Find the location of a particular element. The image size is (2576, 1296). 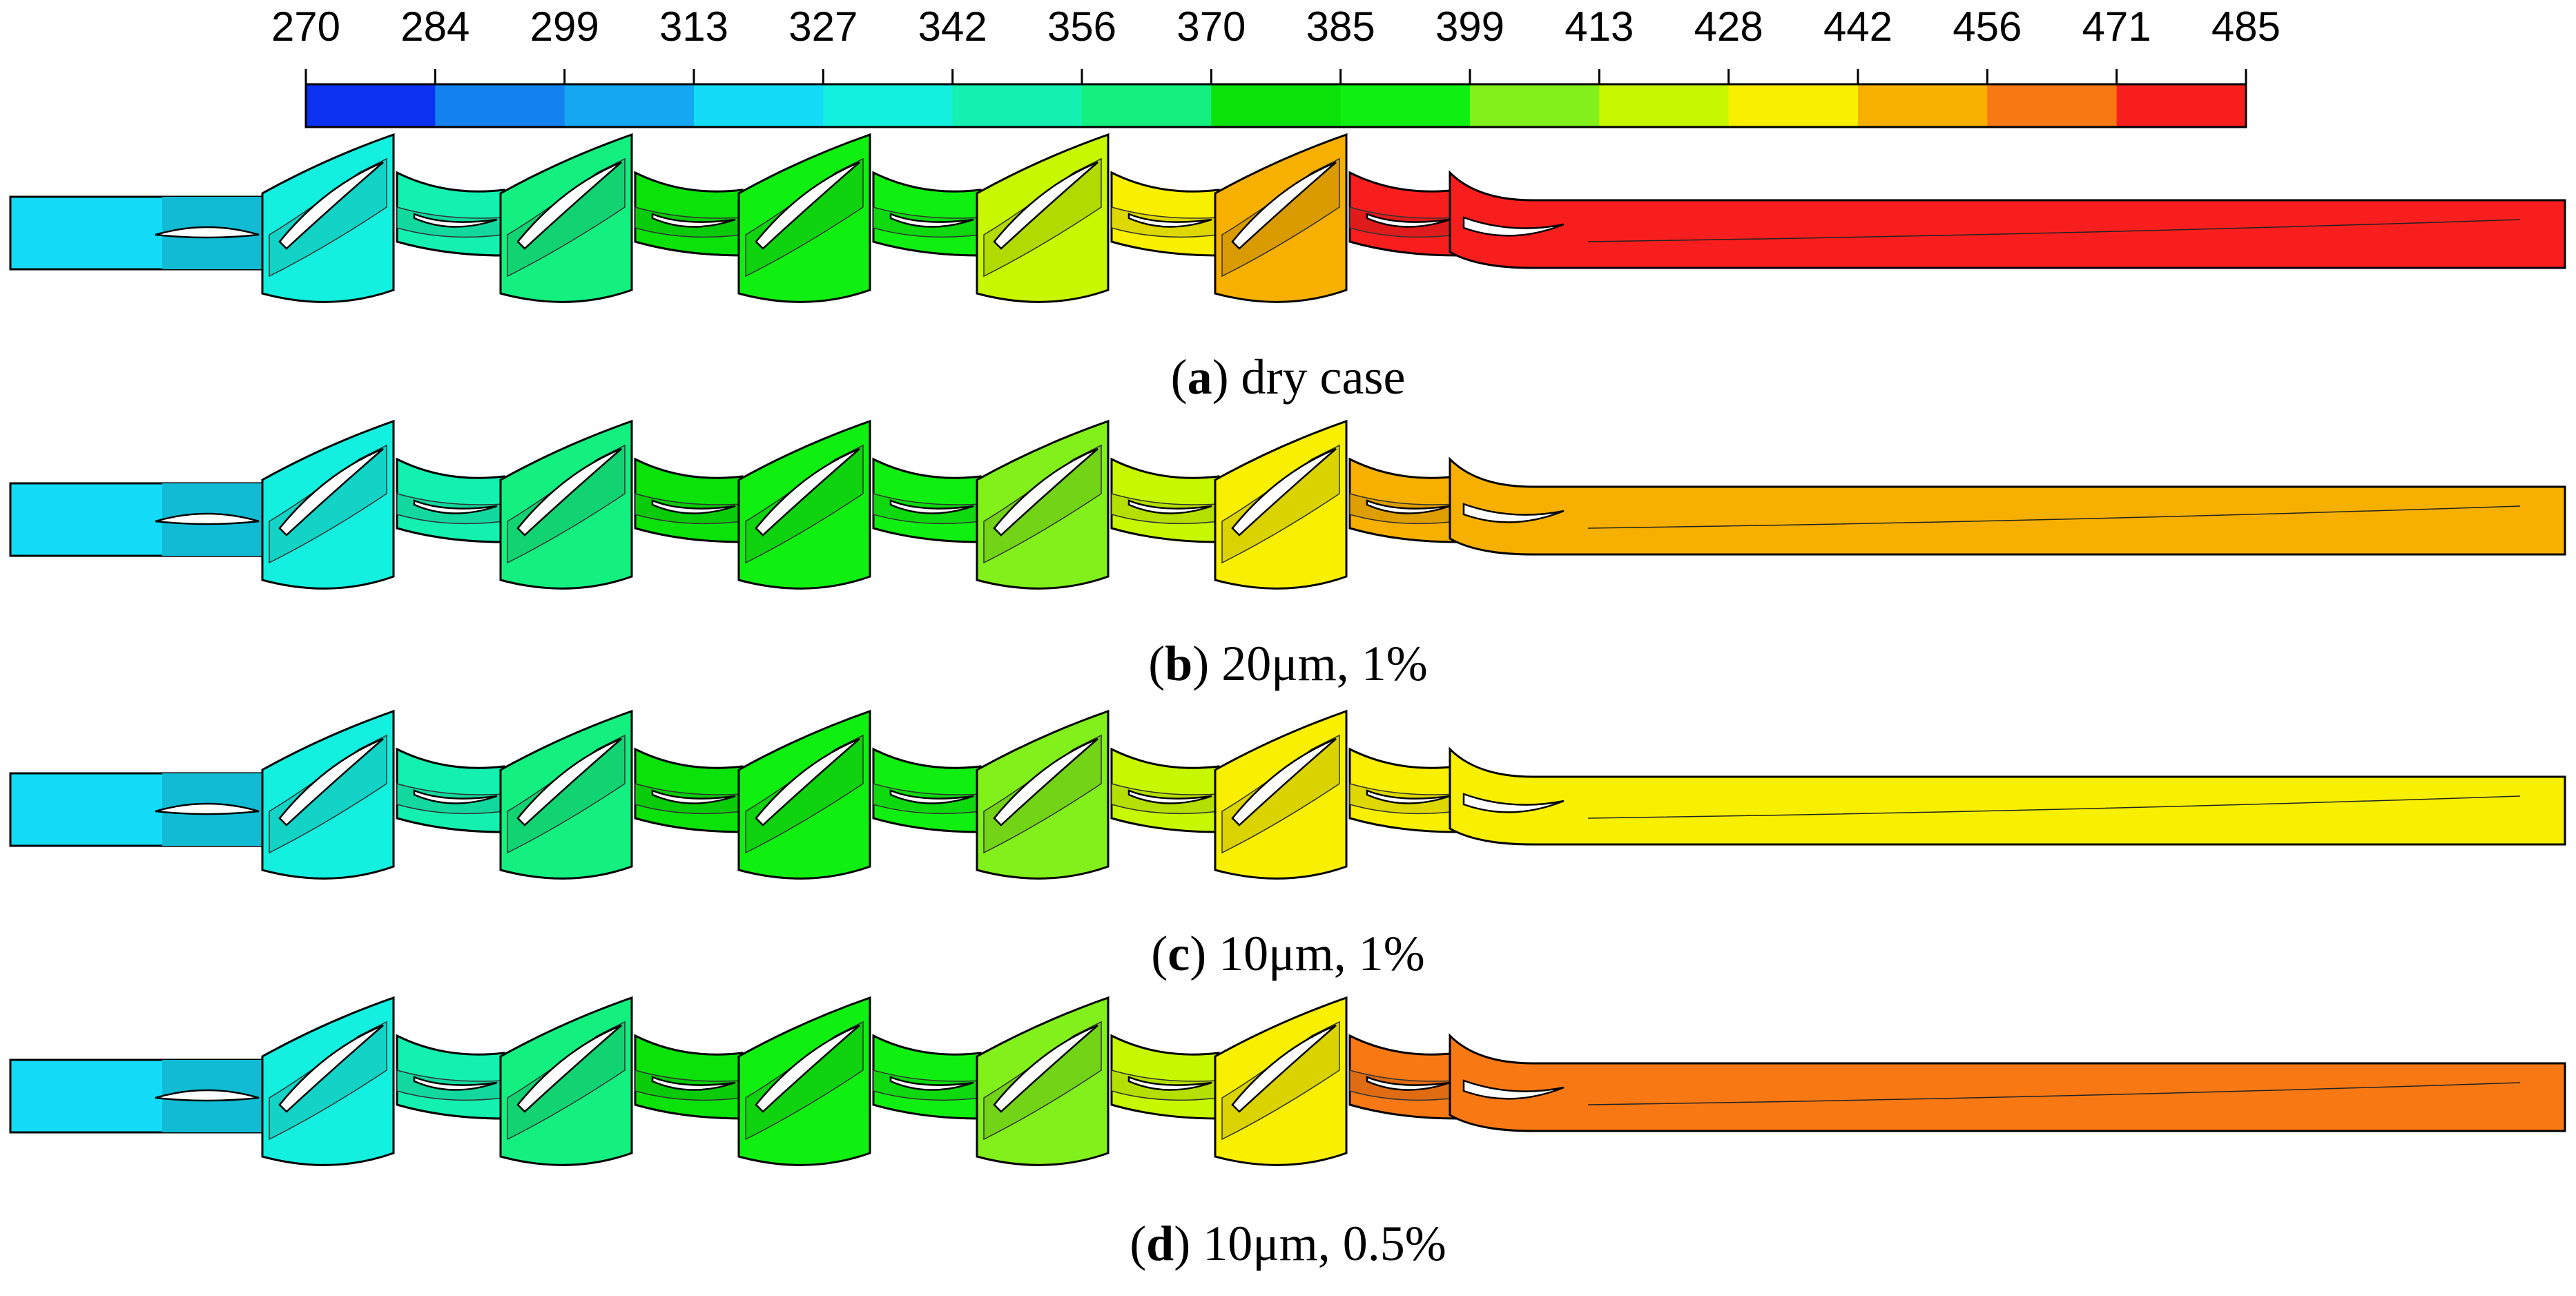

turbine-contour-10um-05pct is located at coordinates (1287, 1081).